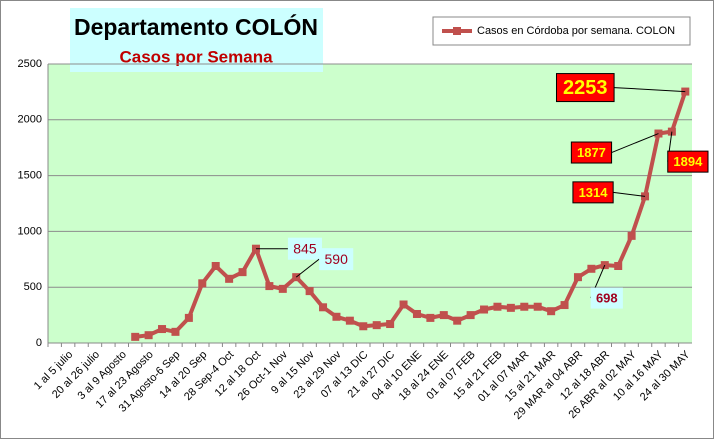 The height and width of the screenshot is (439, 714). I want to click on data-label: 1314, so click(594, 192).